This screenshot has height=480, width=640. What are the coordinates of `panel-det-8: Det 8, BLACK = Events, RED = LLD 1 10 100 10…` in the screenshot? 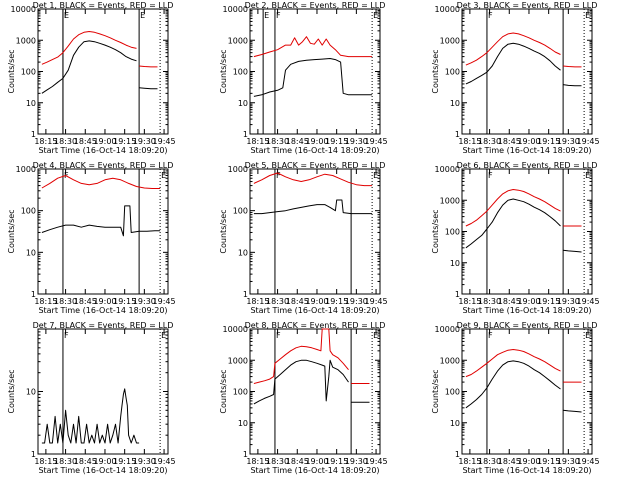 It's located at (303, 398).